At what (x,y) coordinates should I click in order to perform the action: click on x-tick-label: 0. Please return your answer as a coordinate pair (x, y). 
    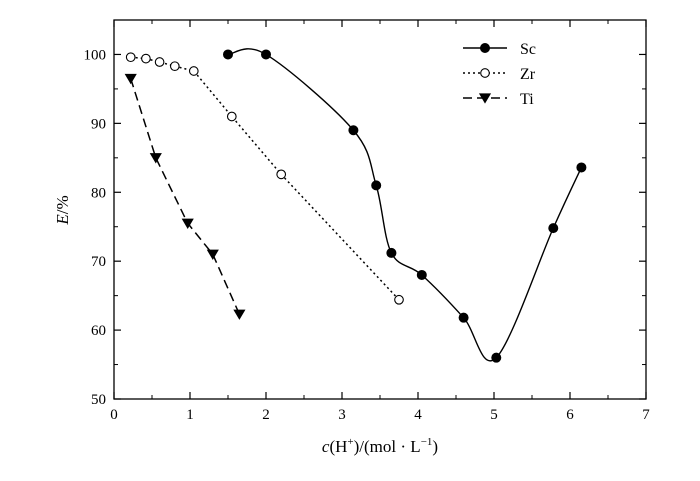
    Looking at the image, I should click on (114, 415).